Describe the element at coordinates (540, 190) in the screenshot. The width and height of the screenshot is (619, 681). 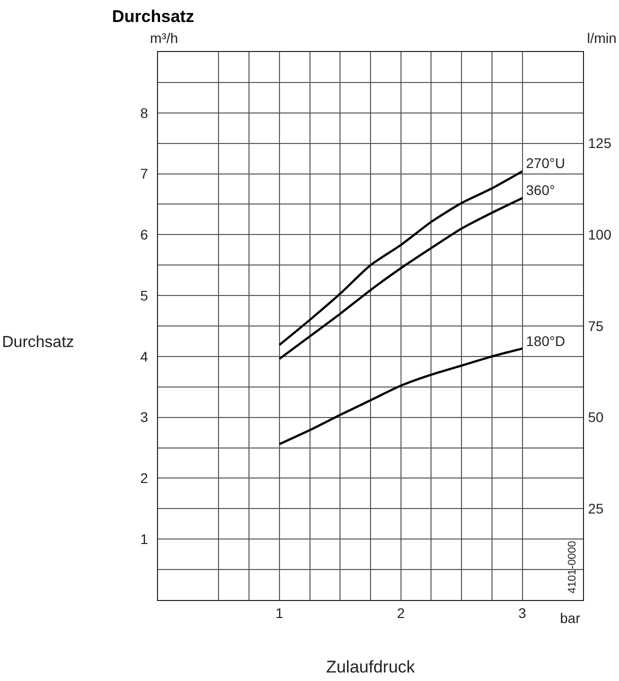
I see `series-label: 360°` at that location.